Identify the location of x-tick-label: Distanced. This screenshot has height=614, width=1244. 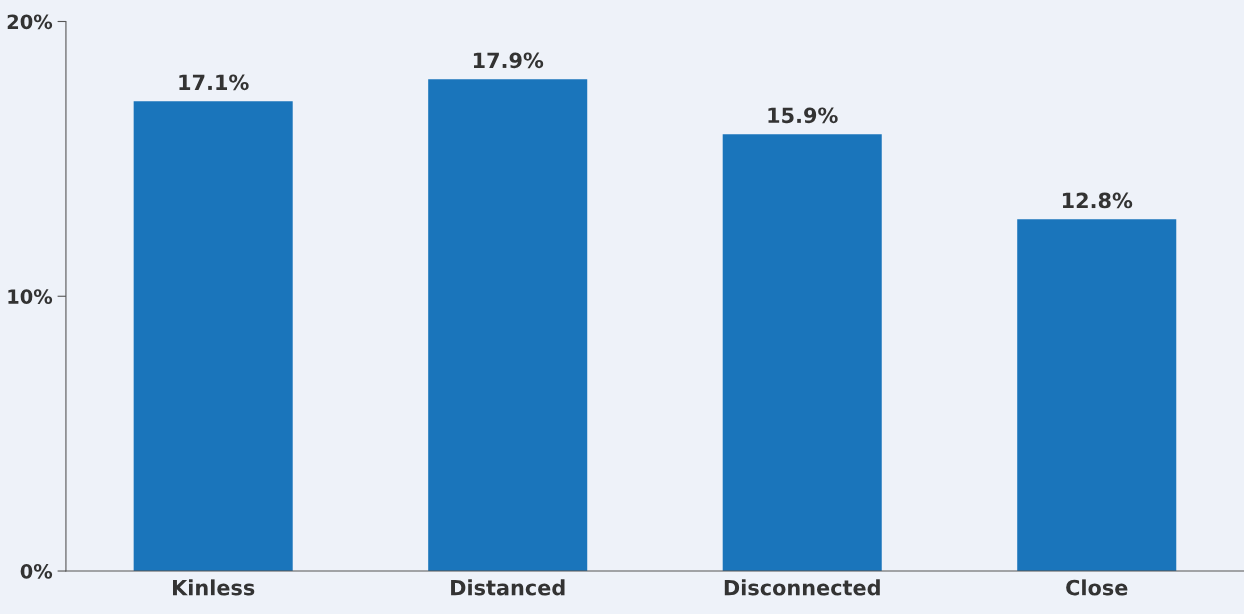
(508, 587).